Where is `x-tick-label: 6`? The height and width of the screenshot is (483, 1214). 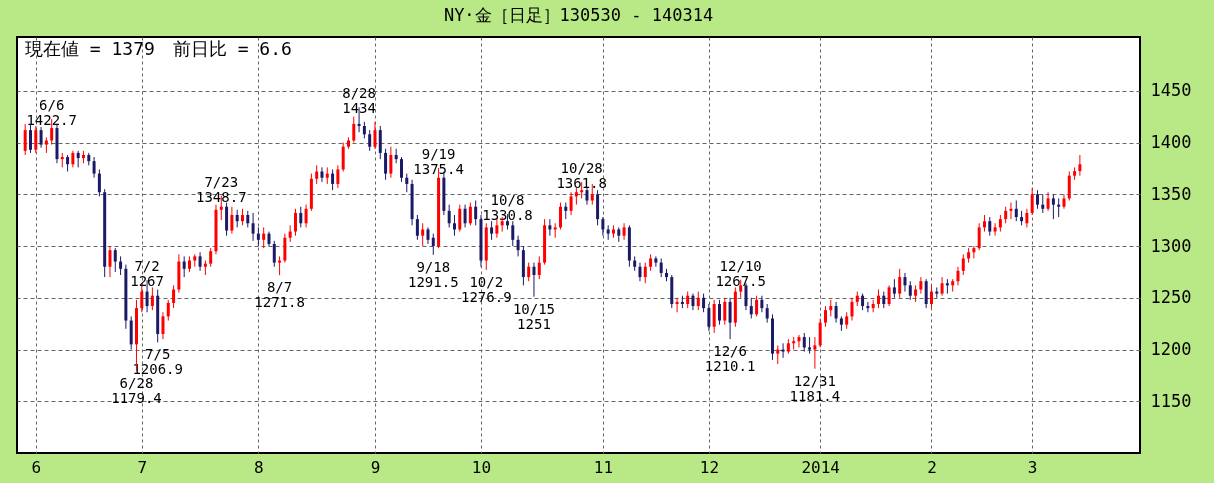 x-tick-label: 6 is located at coordinates (36, 467).